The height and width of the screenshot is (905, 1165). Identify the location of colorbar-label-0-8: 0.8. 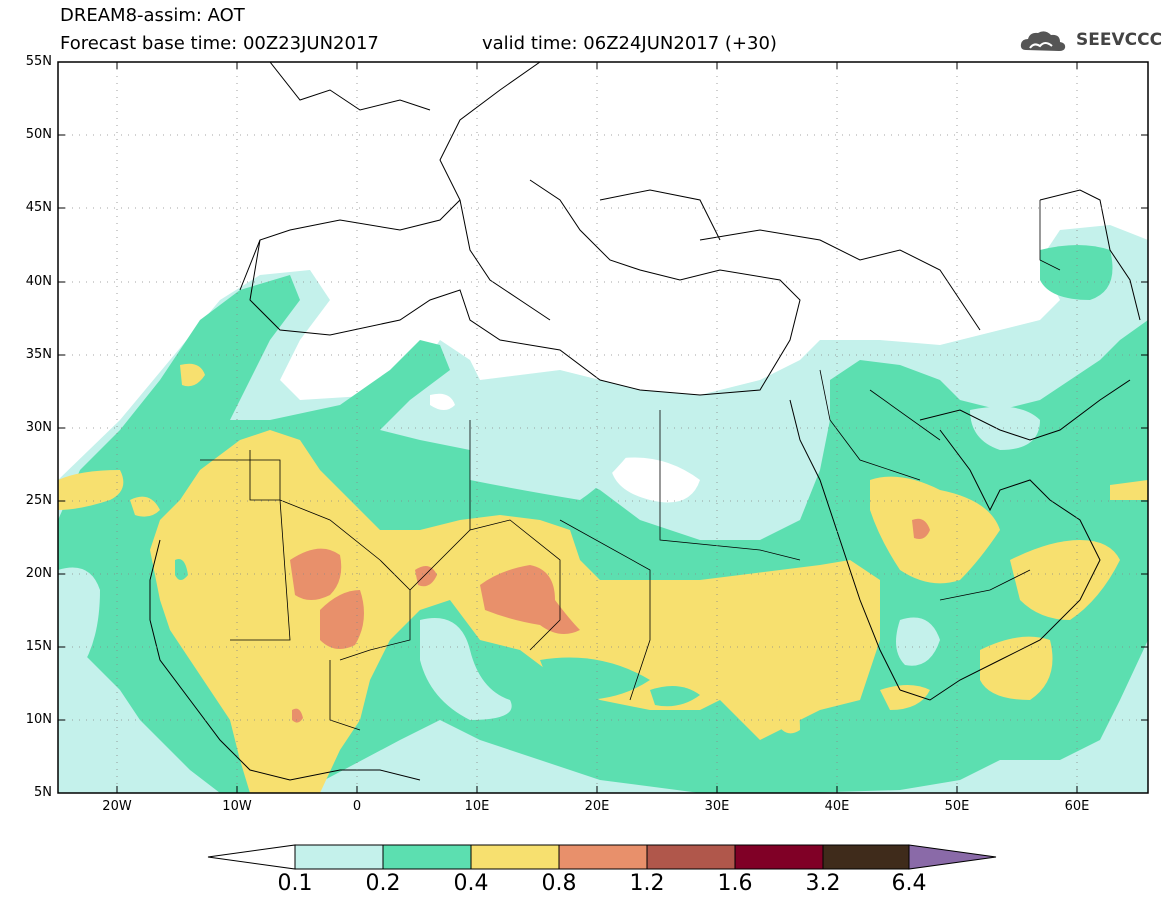
(559, 883).